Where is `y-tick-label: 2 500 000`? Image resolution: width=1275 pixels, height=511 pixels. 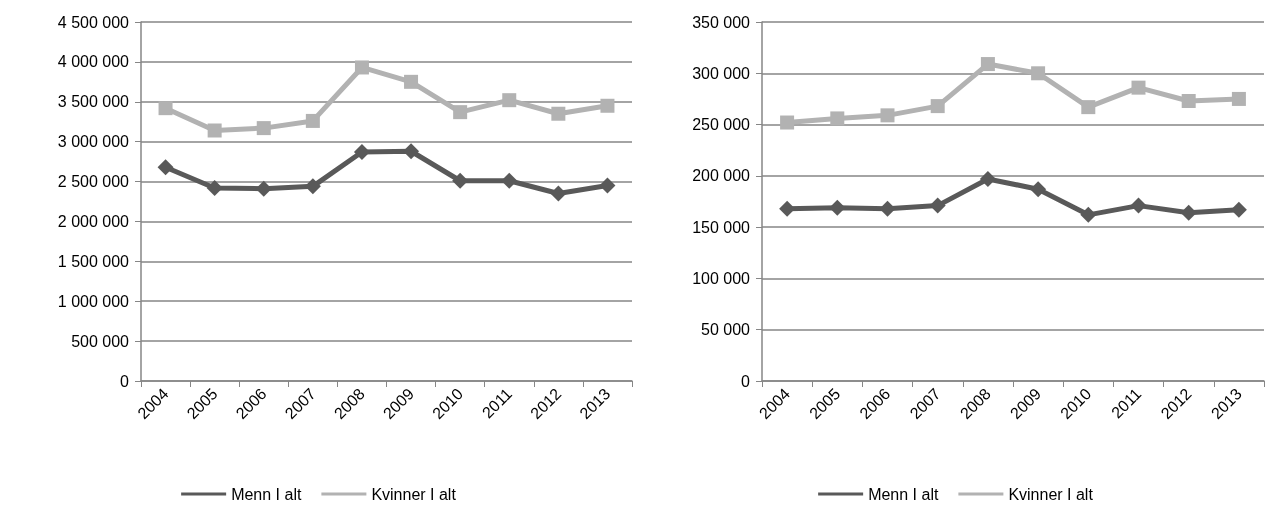 y-tick-label: 2 500 000 is located at coordinates (93, 182).